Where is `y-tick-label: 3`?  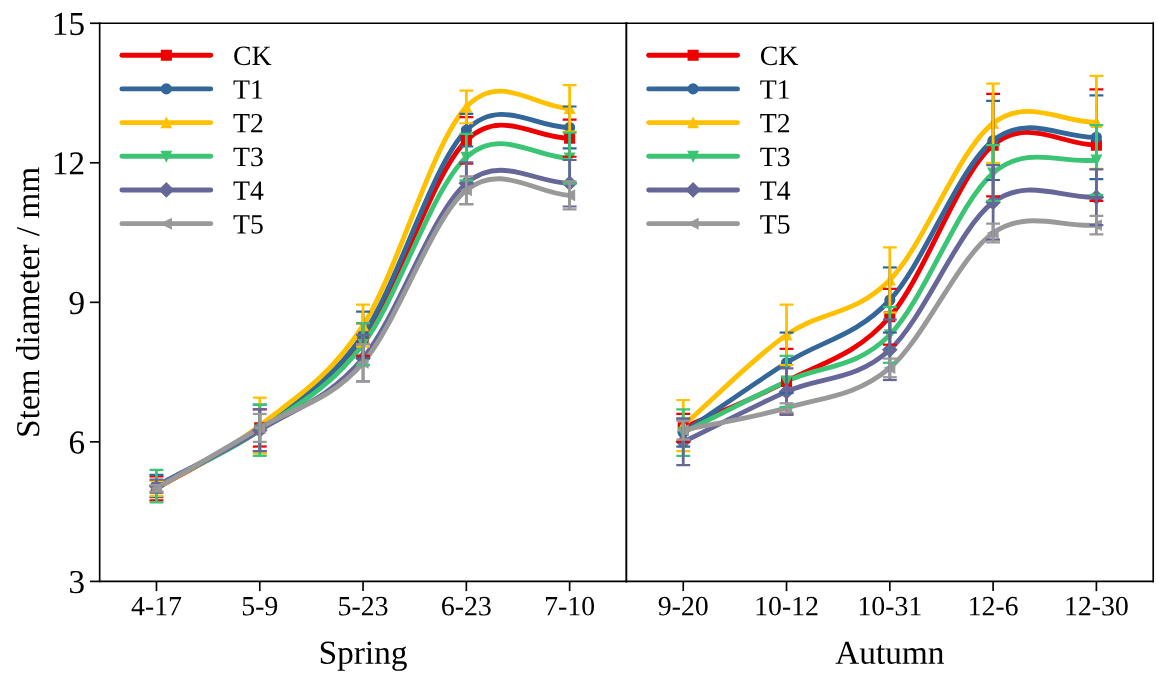
y-tick-label: 3 is located at coordinates (77, 582).